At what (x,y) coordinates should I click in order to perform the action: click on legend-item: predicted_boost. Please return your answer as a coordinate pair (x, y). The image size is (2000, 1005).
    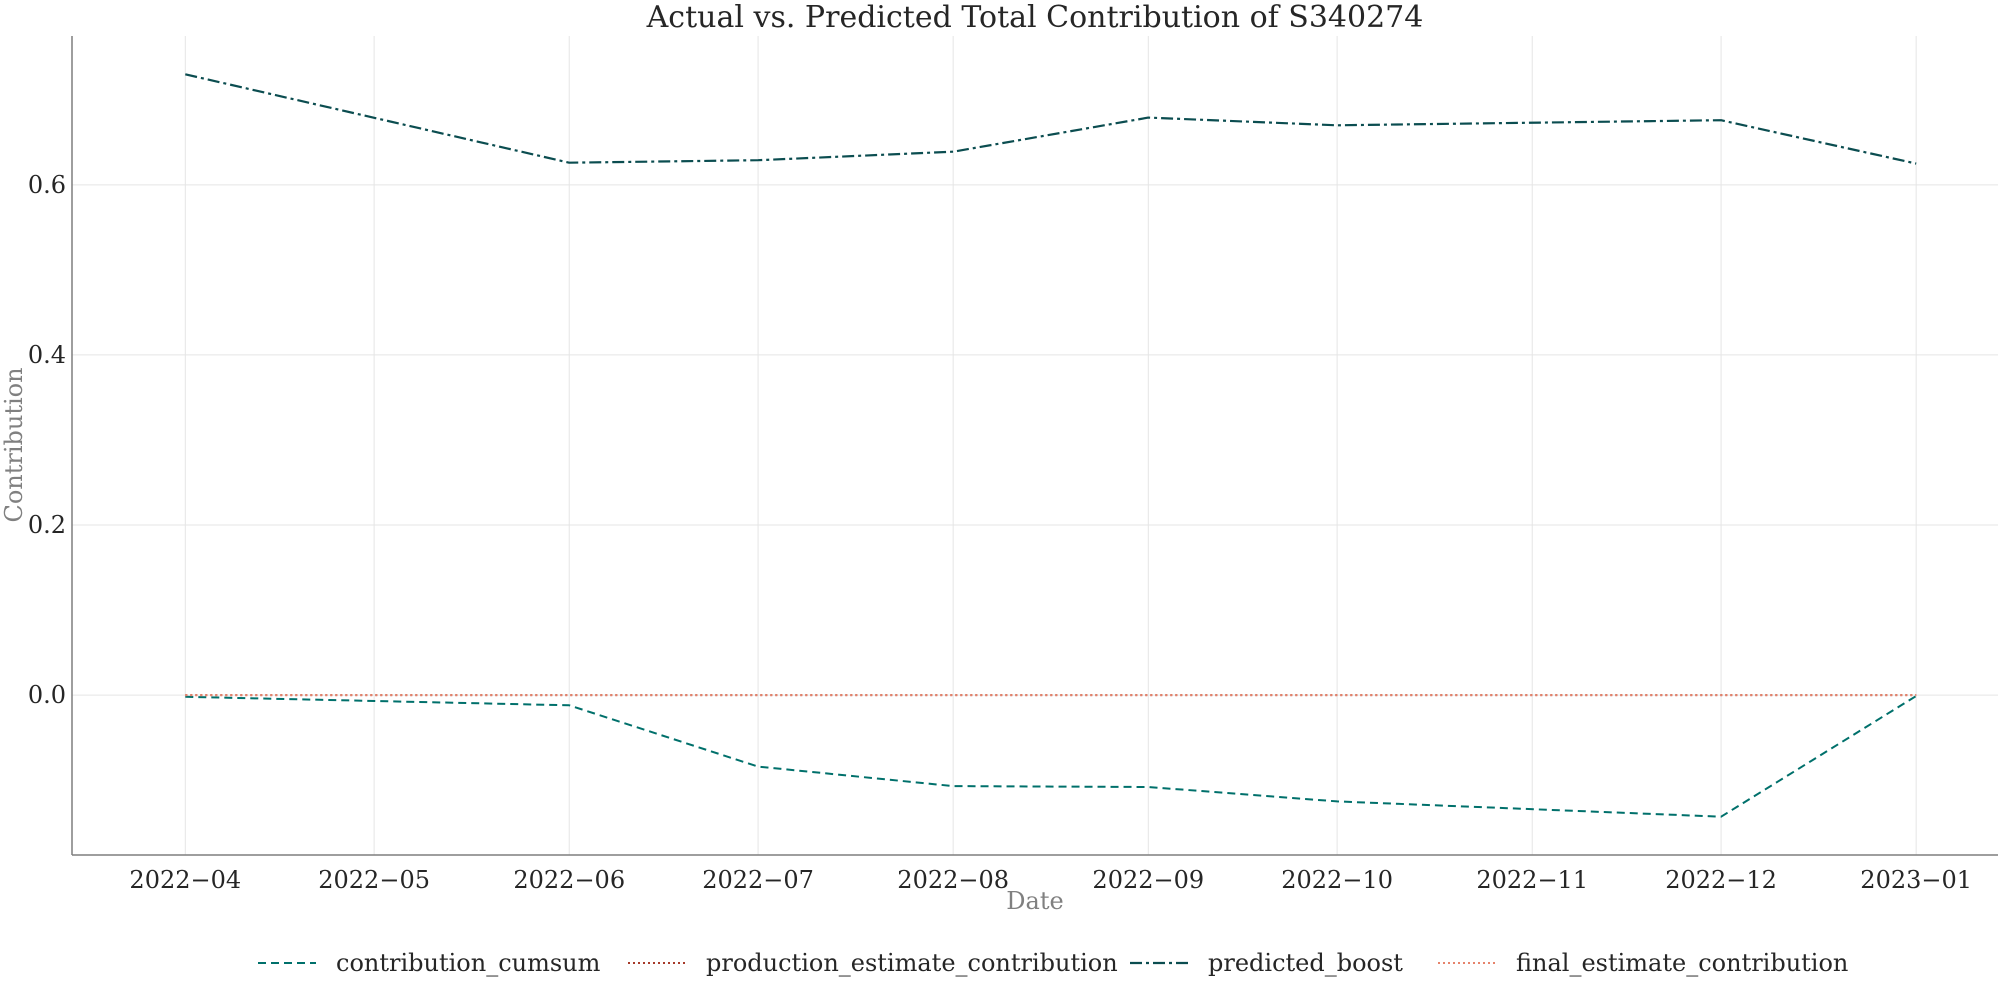
    Looking at the image, I should click on (1266, 963).